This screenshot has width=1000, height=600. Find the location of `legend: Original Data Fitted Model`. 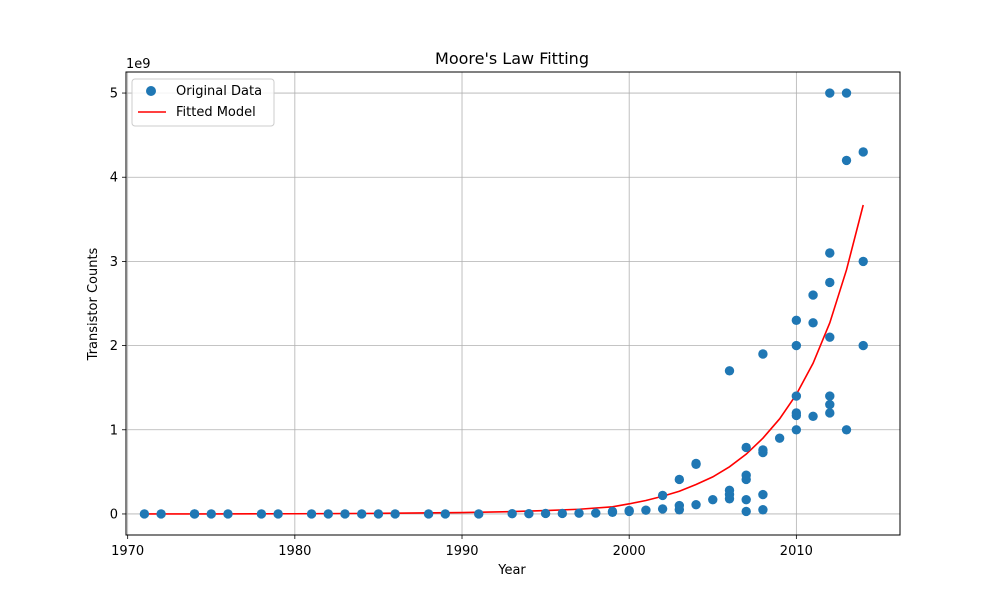

legend: Original Data Fitted Model is located at coordinates (203, 102).